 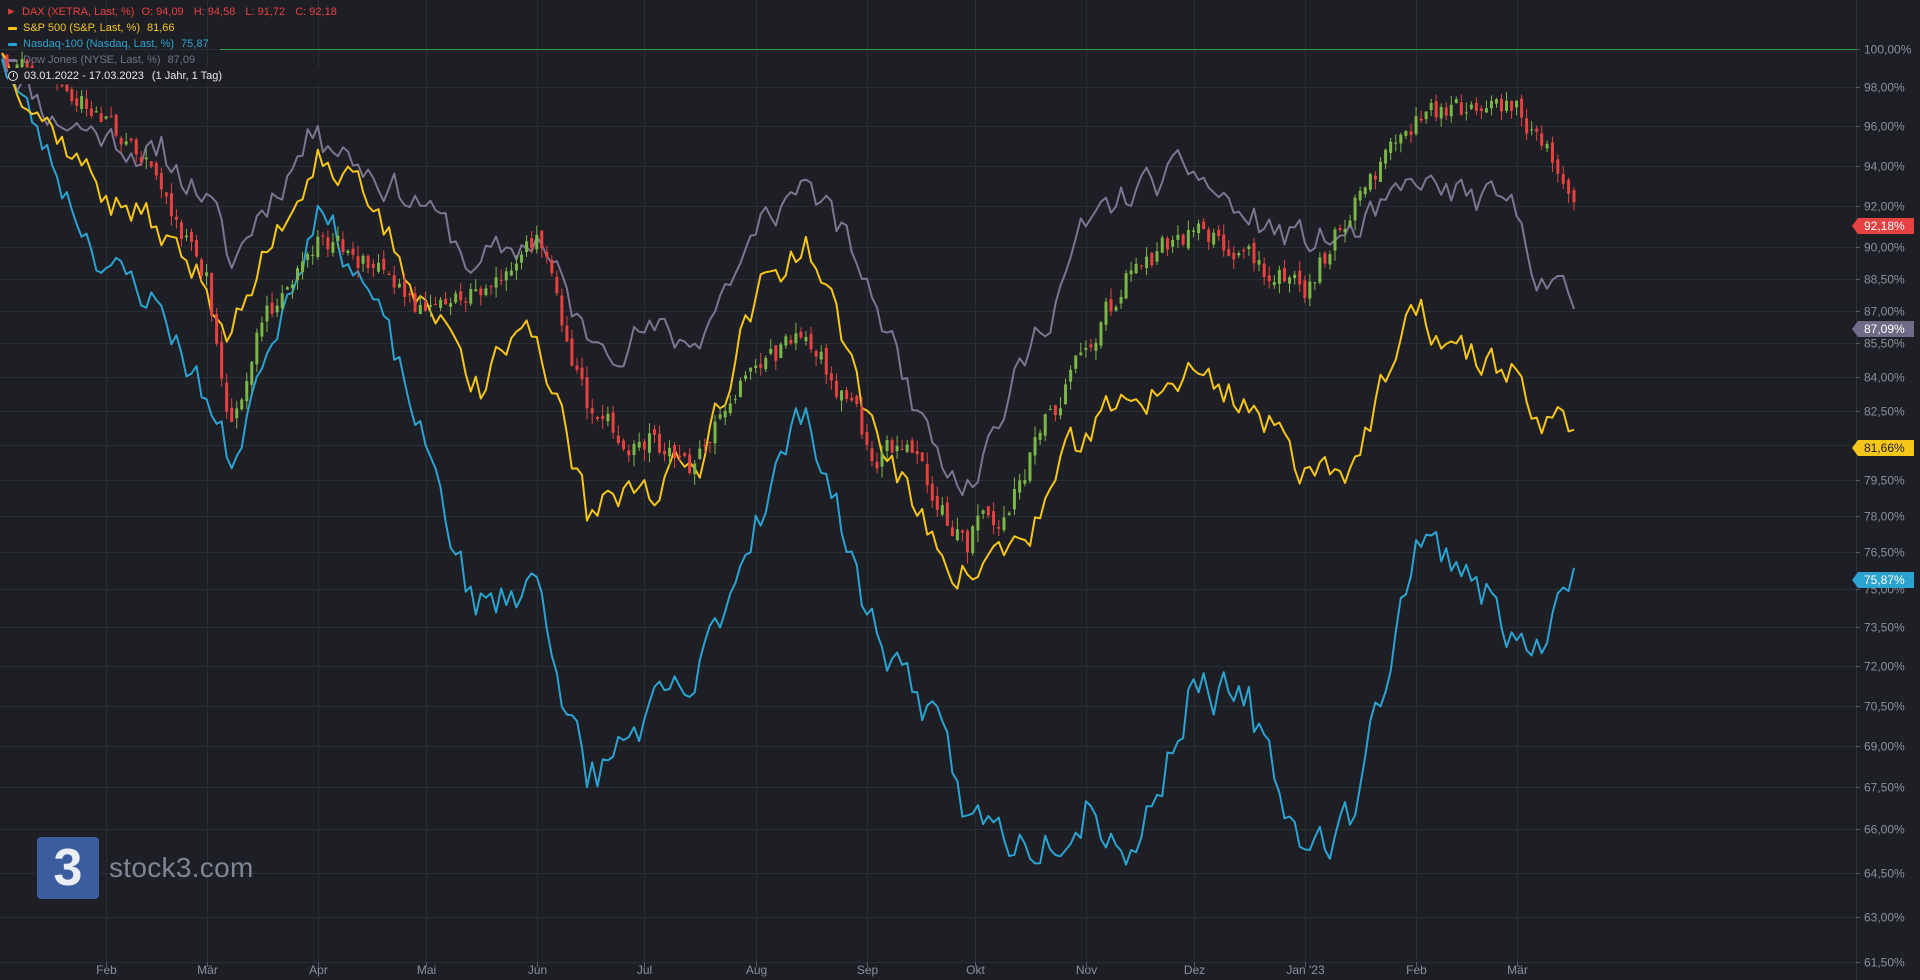 What do you see at coordinates (644, 970) in the screenshot?
I see `x-tick-label: Jul` at bounding box center [644, 970].